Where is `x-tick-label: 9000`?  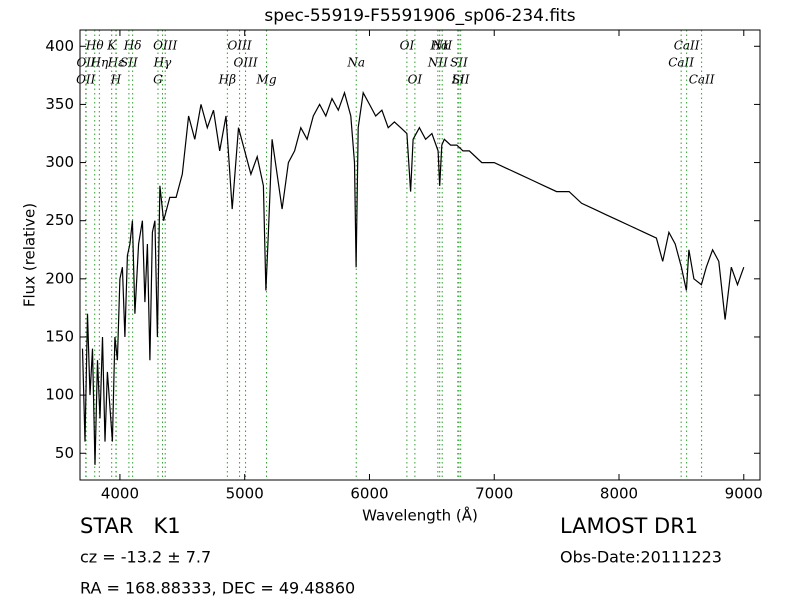
x-tick-label: 9000 is located at coordinates (744, 494).